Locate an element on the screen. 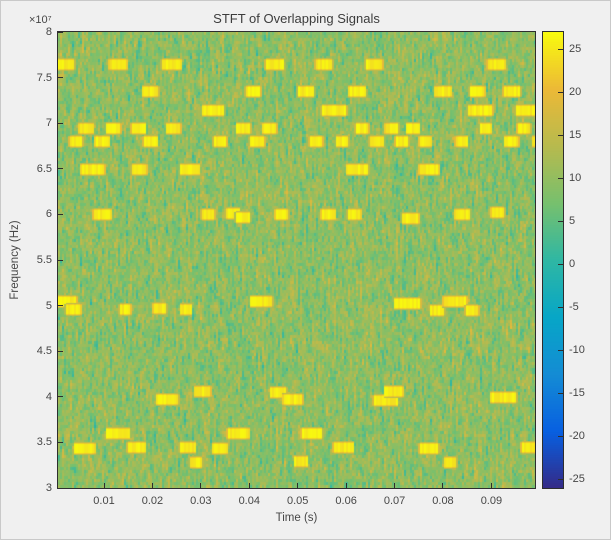  colorbar-gradient is located at coordinates (553, 260).